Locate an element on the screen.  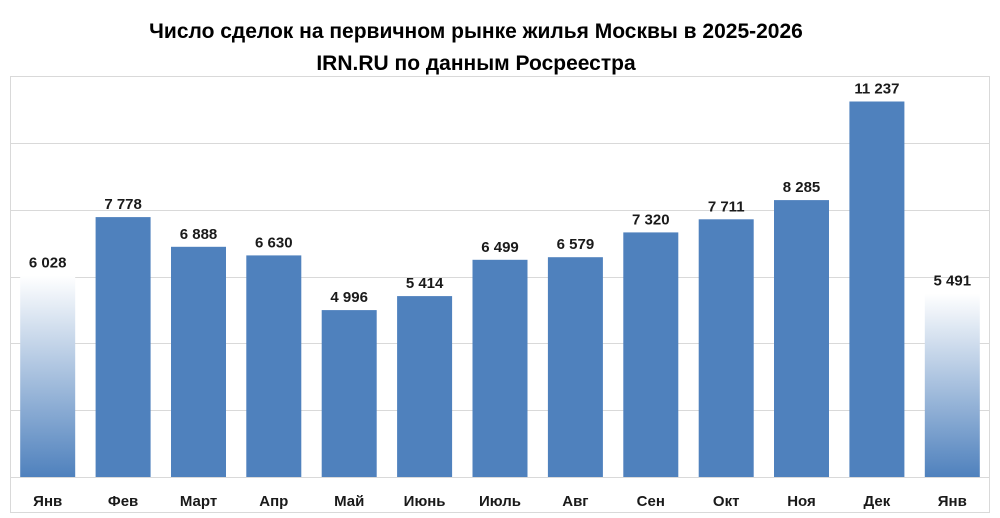
x-tick-label-7: Июль is located at coordinates (500, 501).